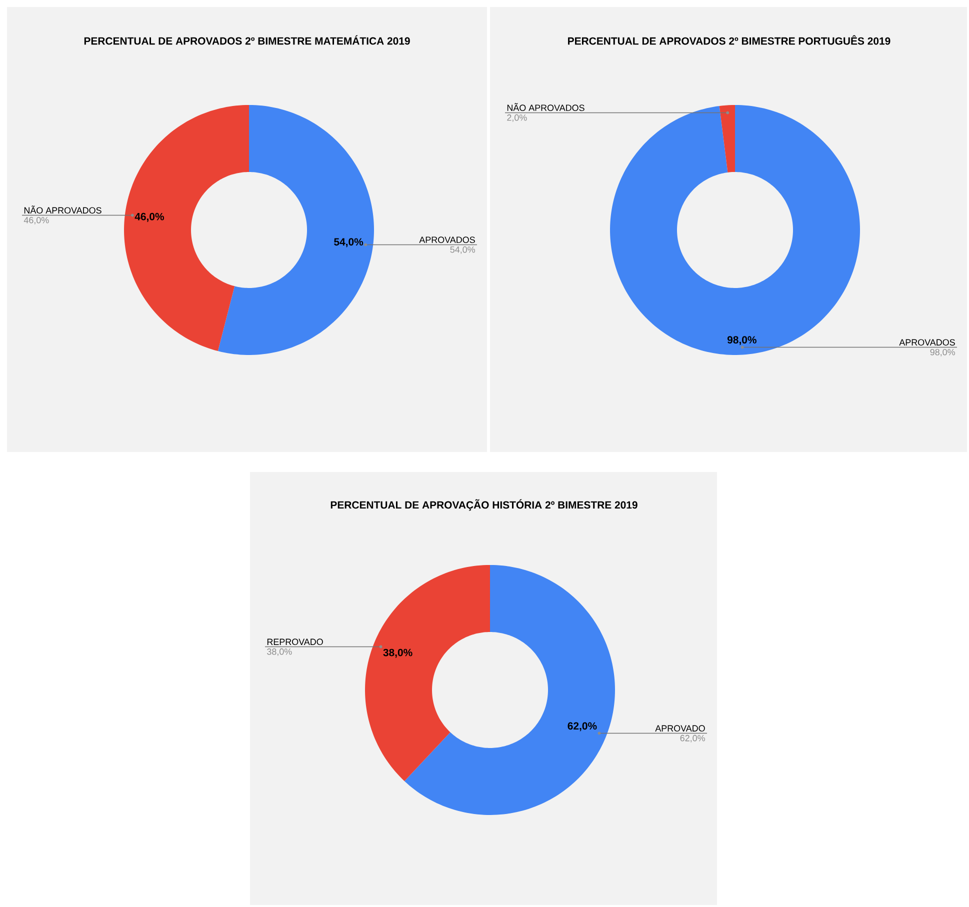 This screenshot has width=969, height=907. What do you see at coordinates (149, 217) in the screenshot?
I see `text: 46,0%` at bounding box center [149, 217].